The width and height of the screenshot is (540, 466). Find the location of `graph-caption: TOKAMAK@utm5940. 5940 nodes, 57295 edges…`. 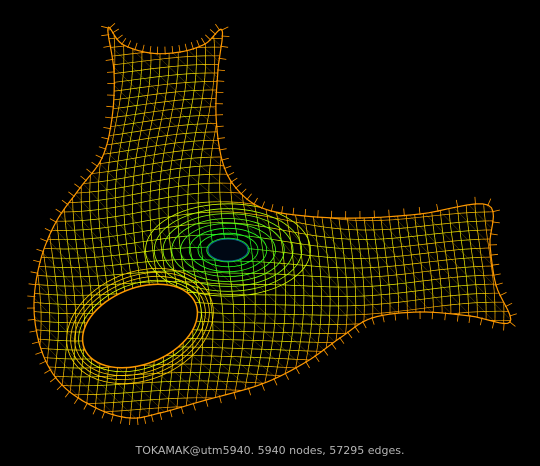

graph-caption: TOKAMAK@utm5940. 5940 nodes, 57295 edges… is located at coordinates (270, 450).